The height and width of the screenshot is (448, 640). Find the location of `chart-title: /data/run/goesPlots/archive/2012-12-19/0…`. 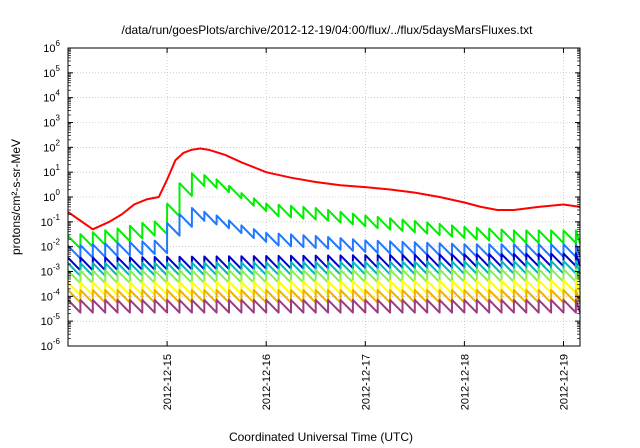

chart-title: /data/run/goesPlots/archive/2012-12-19/0… is located at coordinates (328, 30).